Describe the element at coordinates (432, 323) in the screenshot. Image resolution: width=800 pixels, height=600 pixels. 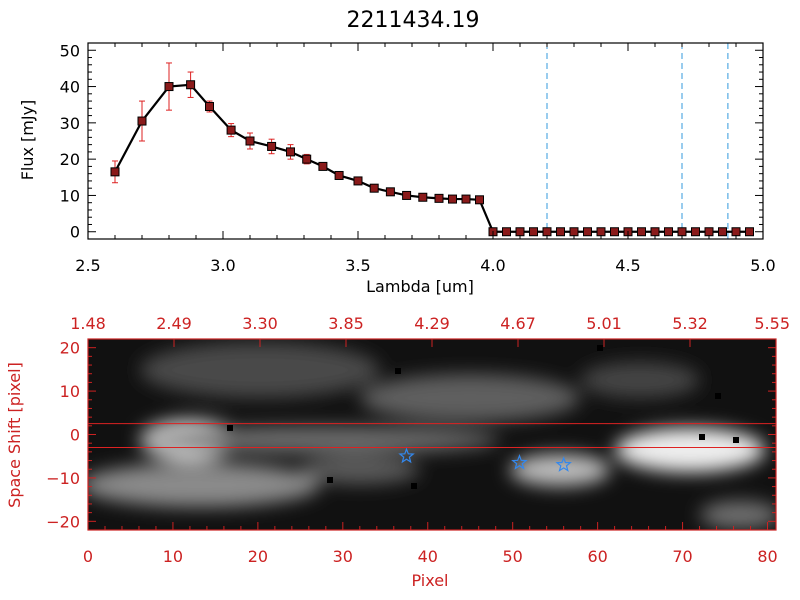
I see `top-tick-label: 4.29` at that location.